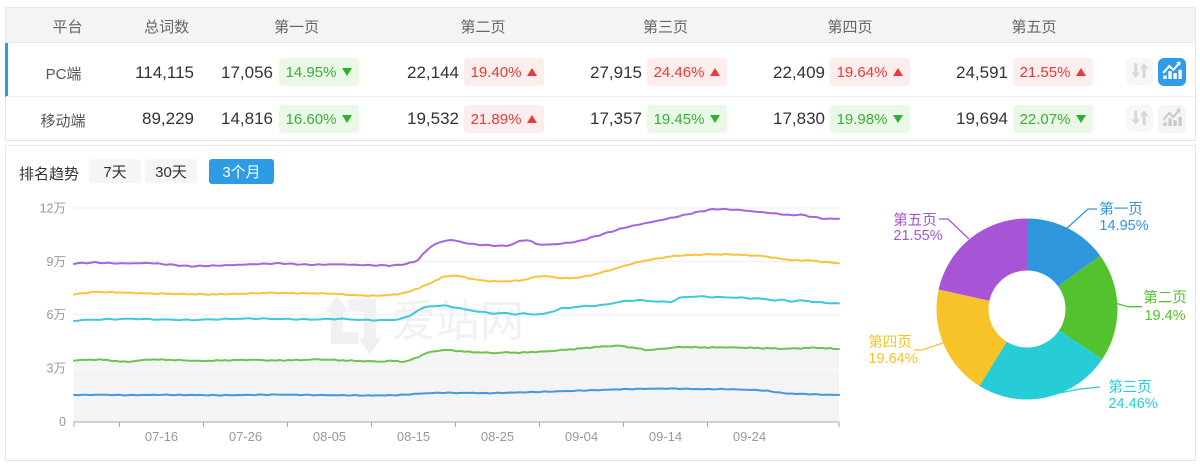 This screenshot has width=1200, height=469. What do you see at coordinates (62, 422) in the screenshot?
I see `svg-text: 0` at bounding box center [62, 422].